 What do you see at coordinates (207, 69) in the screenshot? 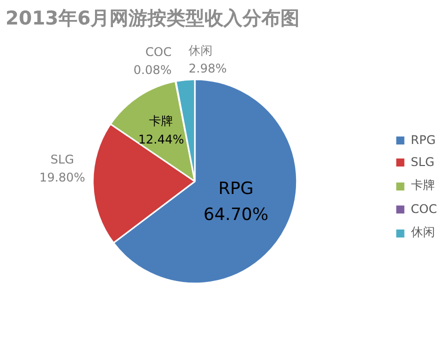
I see `data-label: 2.98%` at bounding box center [207, 69].